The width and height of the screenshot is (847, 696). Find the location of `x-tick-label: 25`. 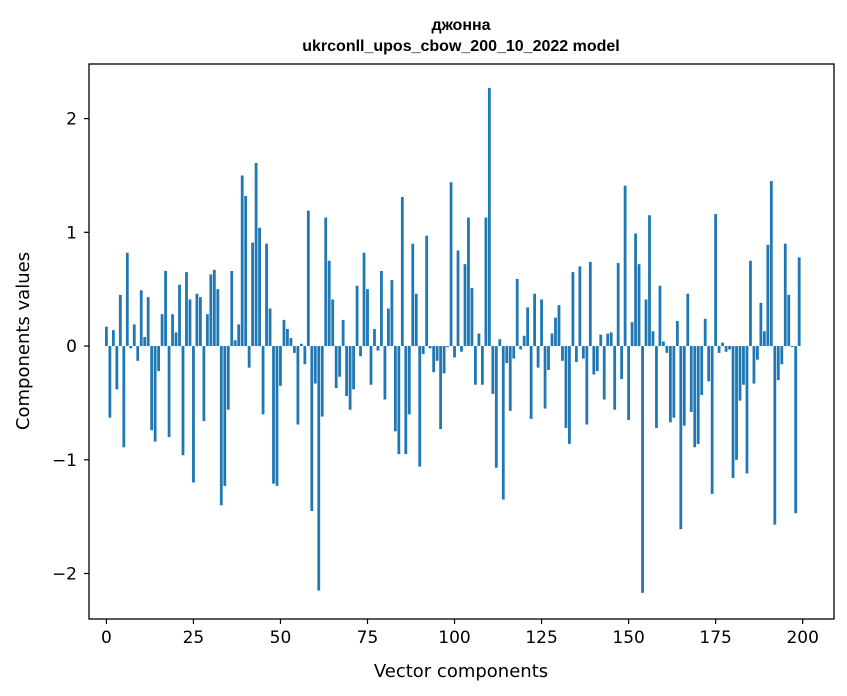

x-tick-label: 25 is located at coordinates (194, 638).